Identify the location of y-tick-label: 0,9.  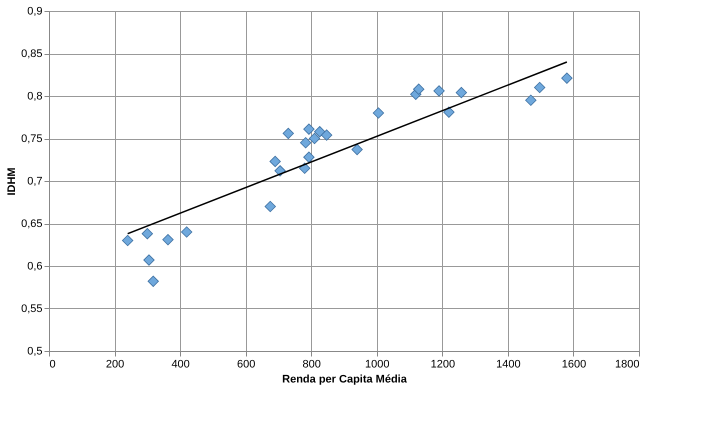
(34, 12).